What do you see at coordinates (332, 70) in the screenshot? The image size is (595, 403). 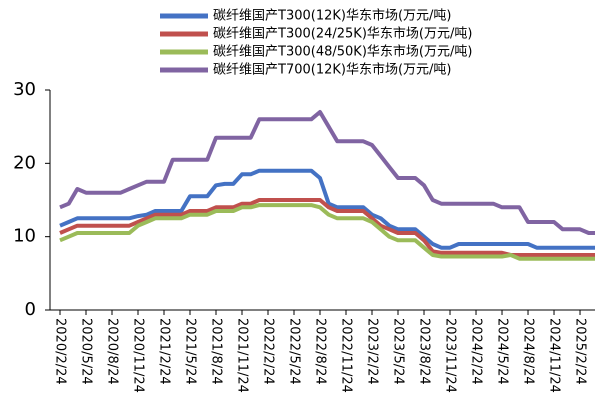 I see `legend-label: 碳纤维国产T700(12K)华东市场(万元/吨)` at bounding box center [332, 70].